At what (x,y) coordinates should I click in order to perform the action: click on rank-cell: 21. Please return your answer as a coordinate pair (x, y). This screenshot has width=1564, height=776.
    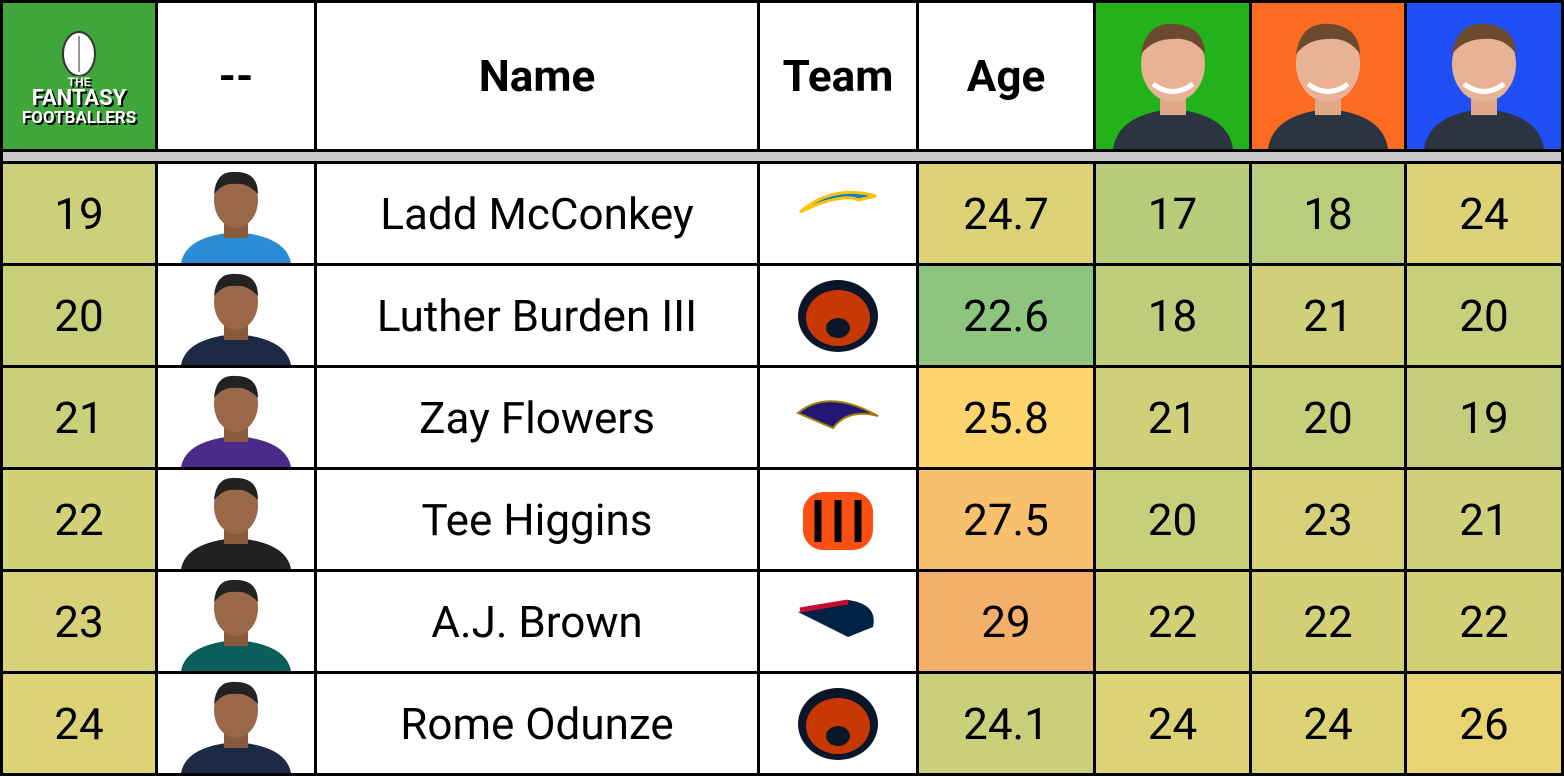
    Looking at the image, I should click on (79, 417).